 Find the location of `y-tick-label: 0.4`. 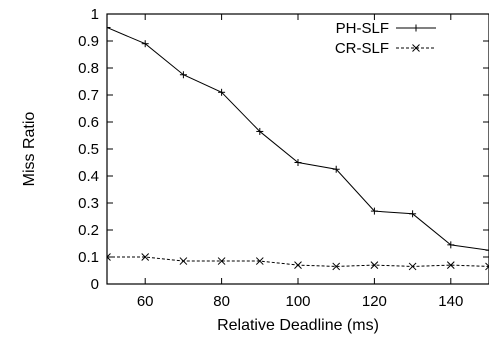

y-tick-label: 0.4 is located at coordinates (88, 176).